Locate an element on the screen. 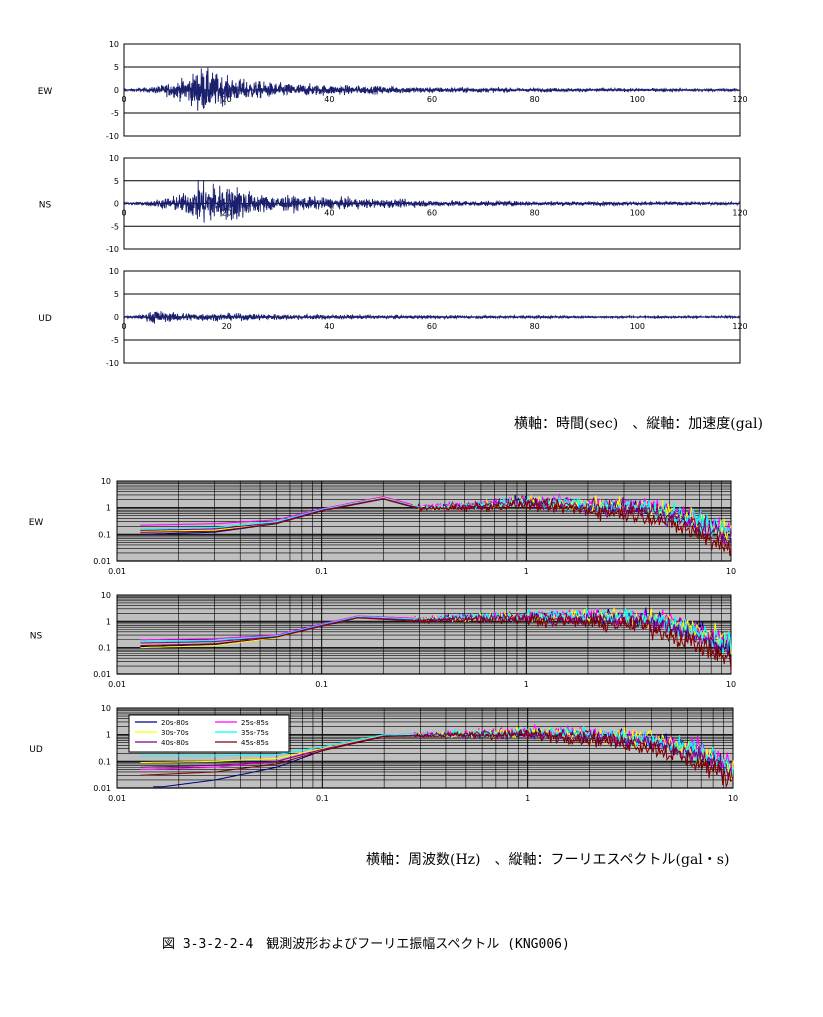 Image resolution: width=823 pixels, height=1017 pixels. legend-label: 20s-80s is located at coordinates (175, 723).